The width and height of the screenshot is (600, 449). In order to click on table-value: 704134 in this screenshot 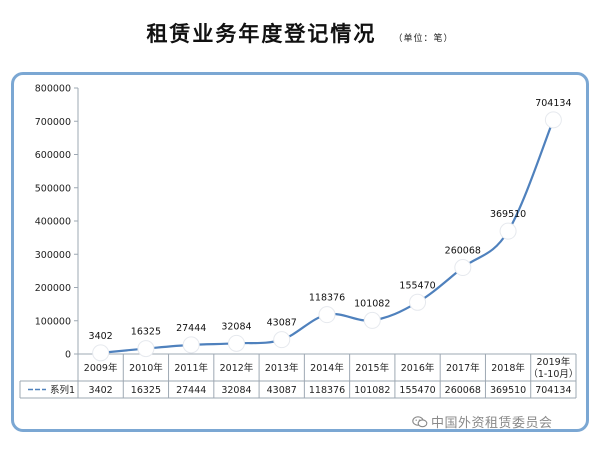, I will do `click(553, 390)`.